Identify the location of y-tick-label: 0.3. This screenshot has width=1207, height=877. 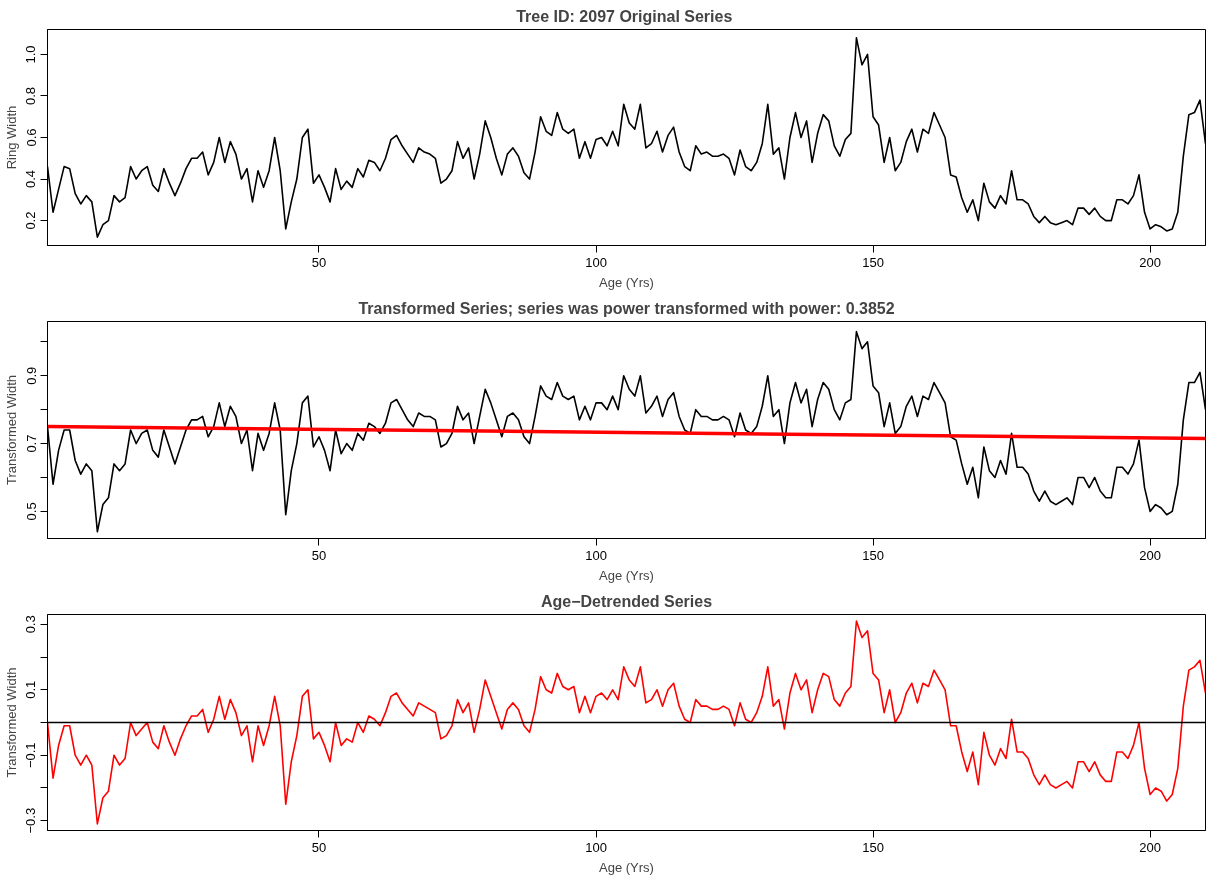
(31, 624).